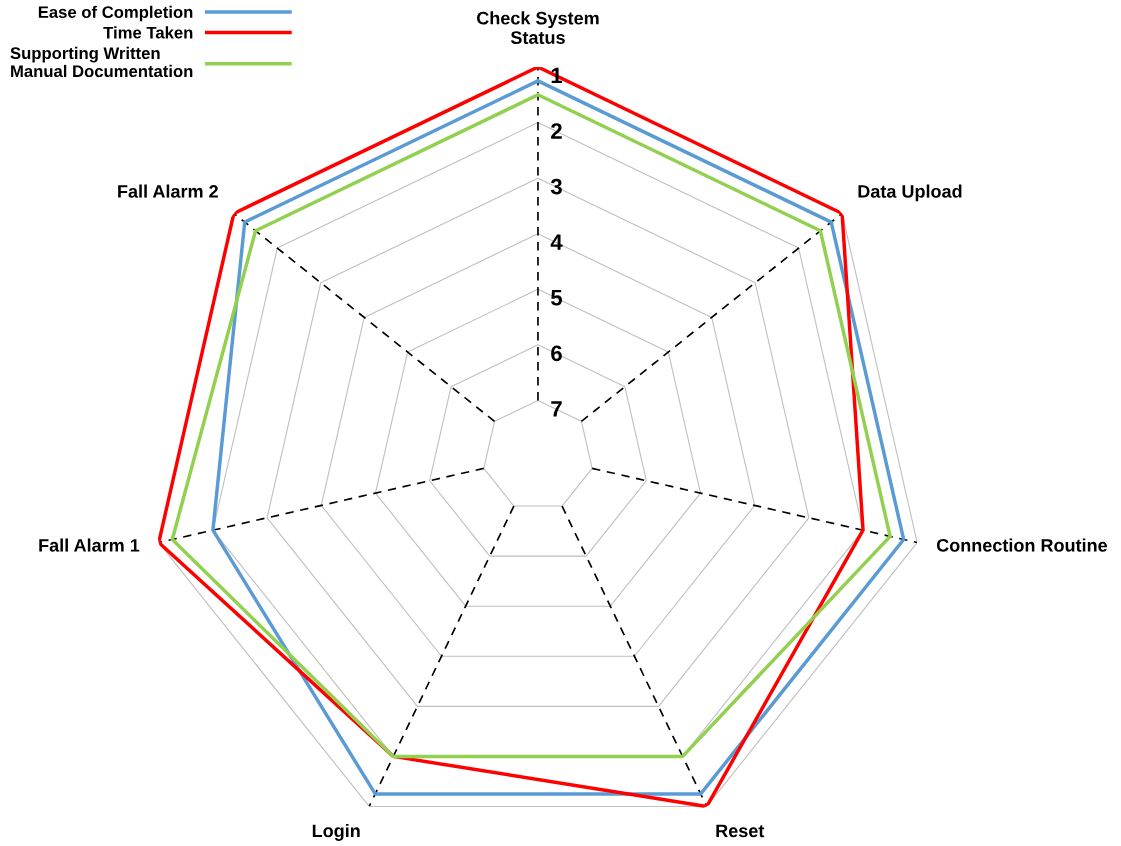 The height and width of the screenshot is (846, 1121). Describe the element at coordinates (910, 193) in the screenshot. I see `spoke-label: Data Upload` at that location.